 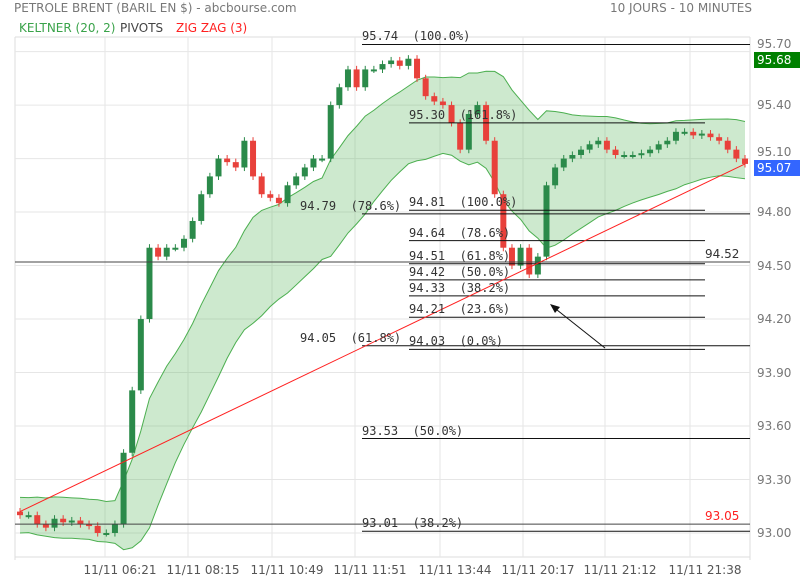 What do you see at coordinates (722, 253) in the screenshot?
I see `pivot-label: 94.52` at bounding box center [722, 253].